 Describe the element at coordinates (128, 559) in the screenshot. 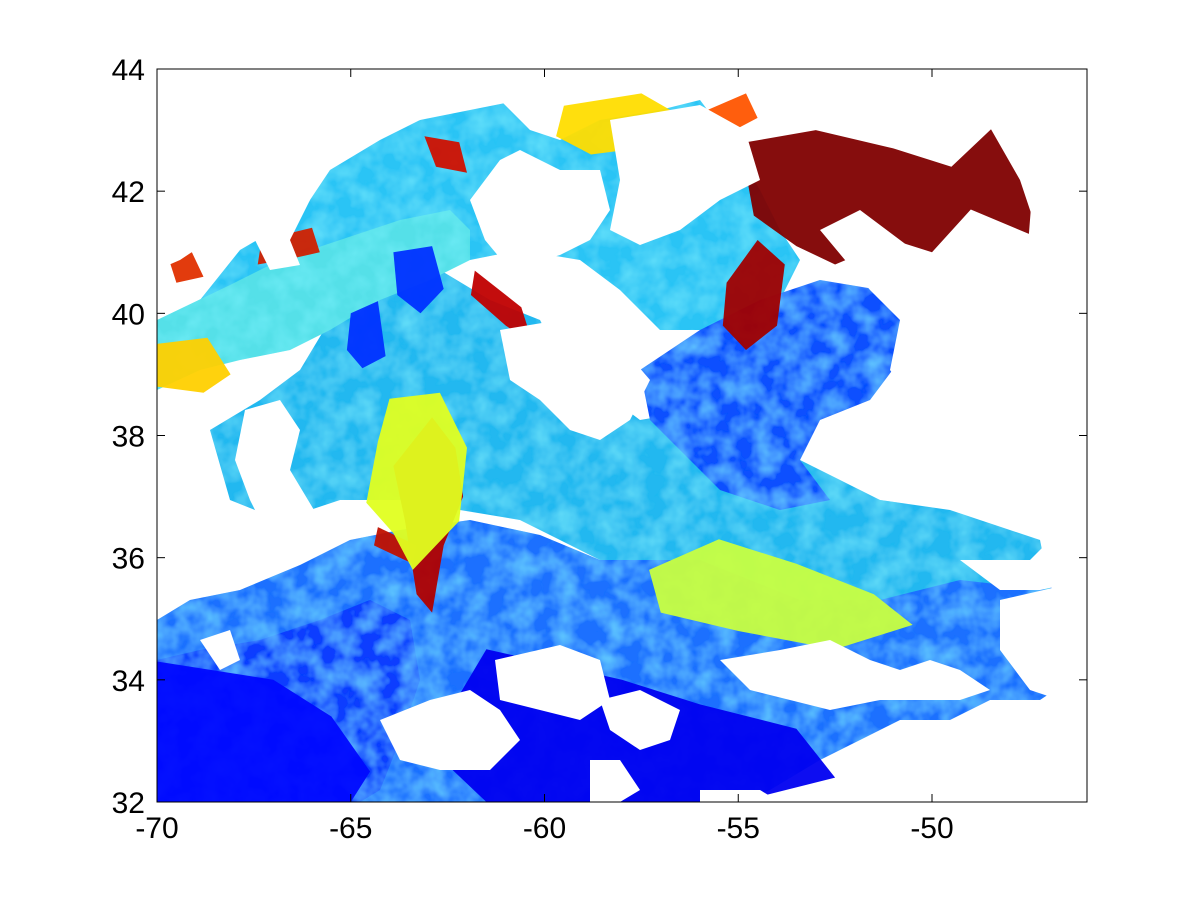

I see `y-tick-label: 36` at that location.